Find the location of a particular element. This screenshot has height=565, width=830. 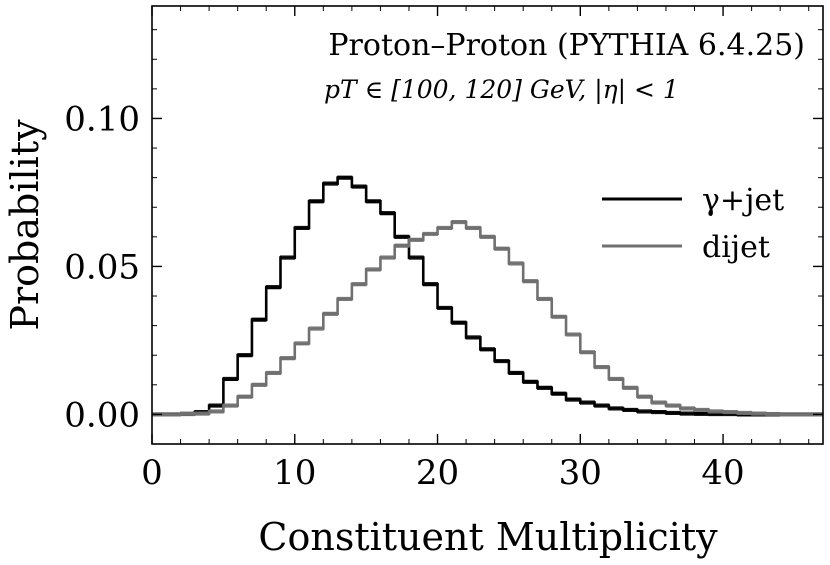

x-tick-label: 40 is located at coordinates (722, 473).